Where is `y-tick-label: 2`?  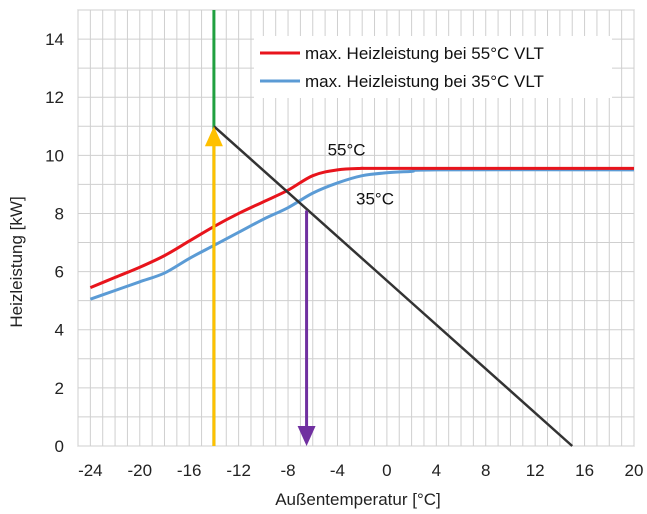
y-tick-label: 2 is located at coordinates (59, 388).